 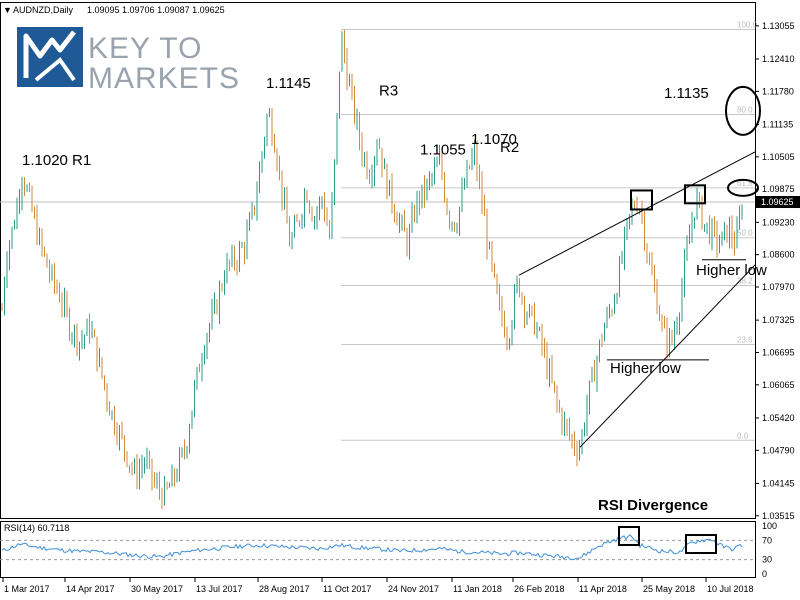 I want to click on time-tick-label: 26 Feb 2018, so click(x=539, y=589).